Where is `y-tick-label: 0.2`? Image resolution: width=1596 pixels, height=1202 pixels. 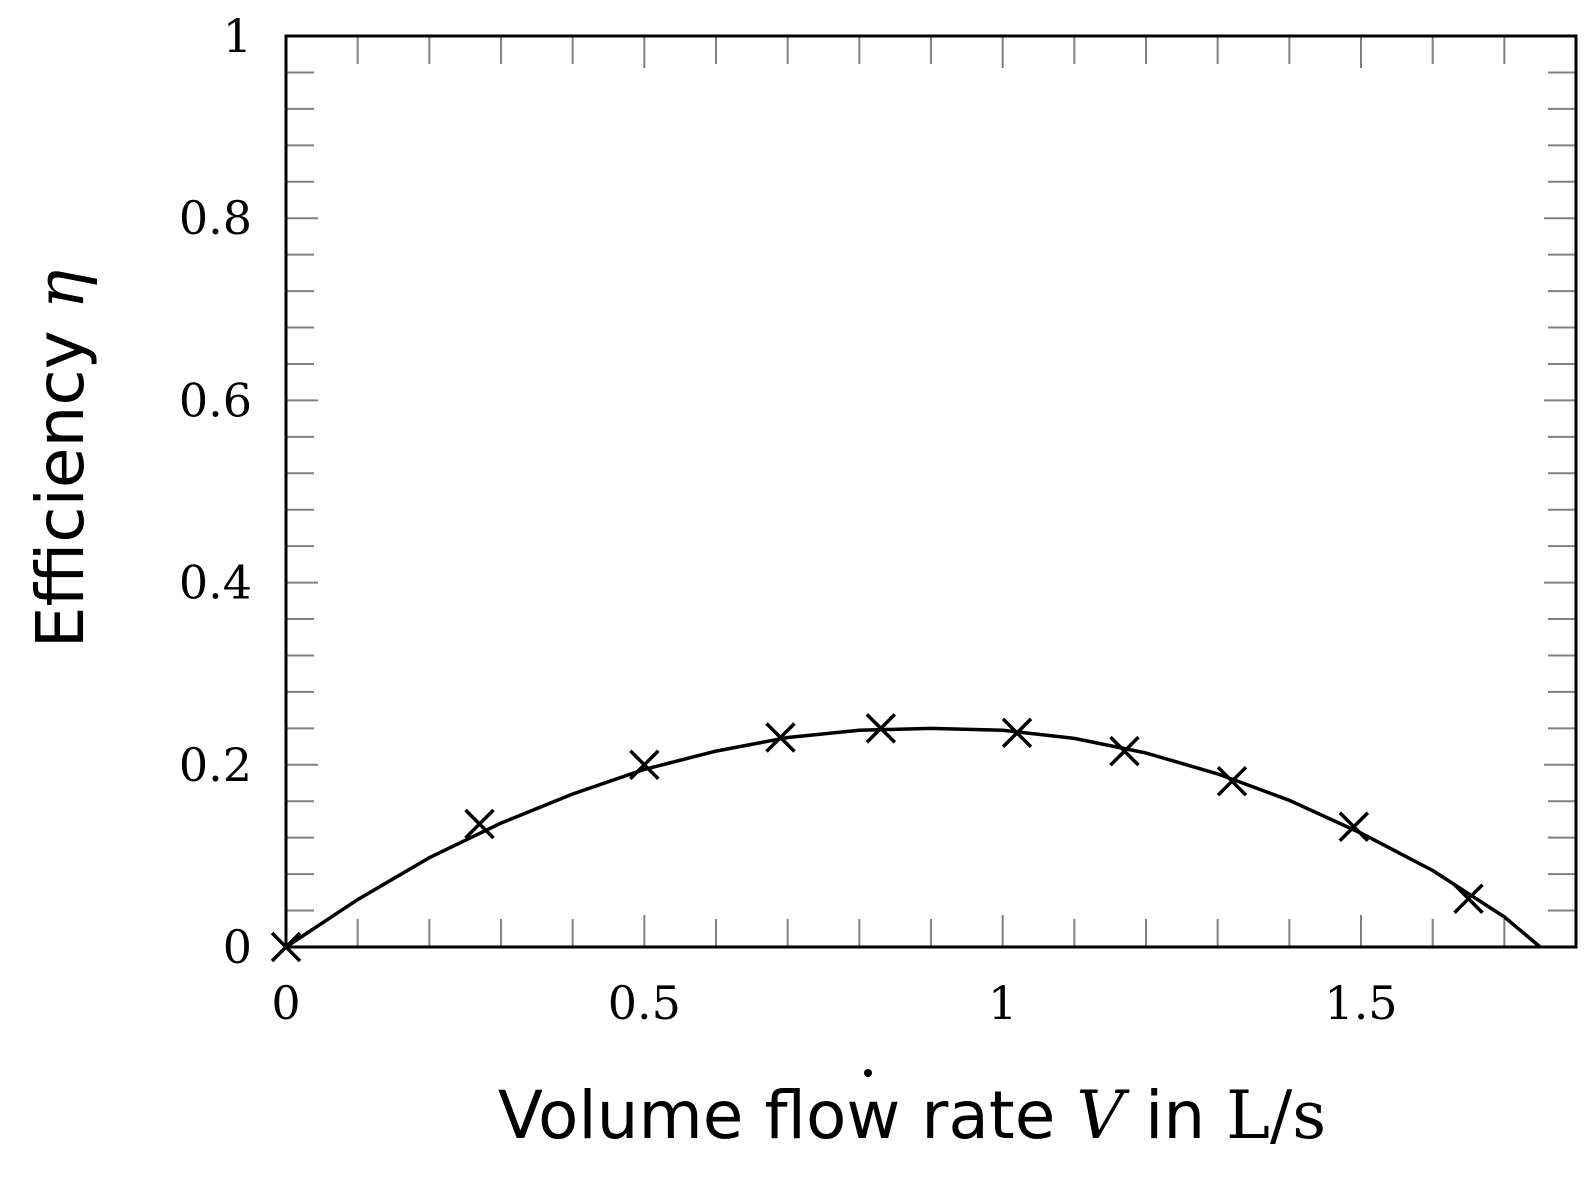 y-tick-label: 0.2 is located at coordinates (215, 765).